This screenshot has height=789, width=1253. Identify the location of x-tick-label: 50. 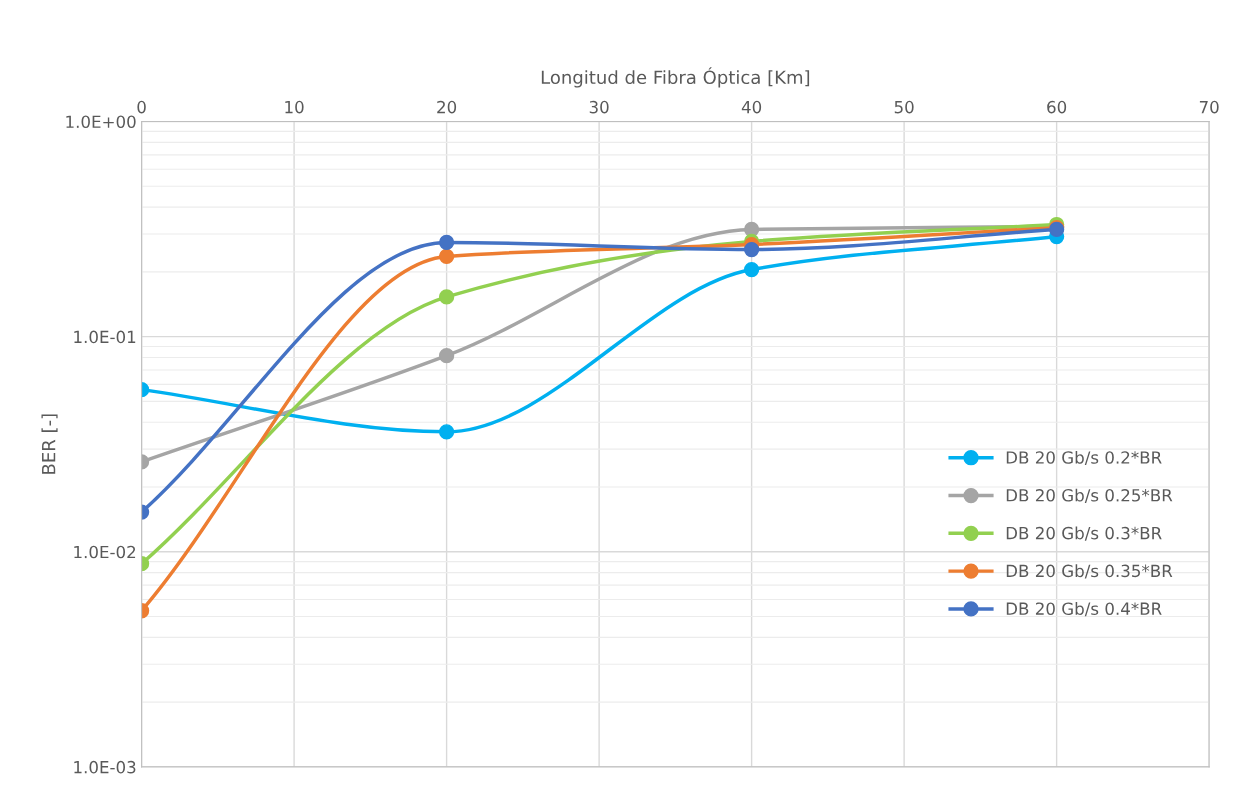
(904, 107).